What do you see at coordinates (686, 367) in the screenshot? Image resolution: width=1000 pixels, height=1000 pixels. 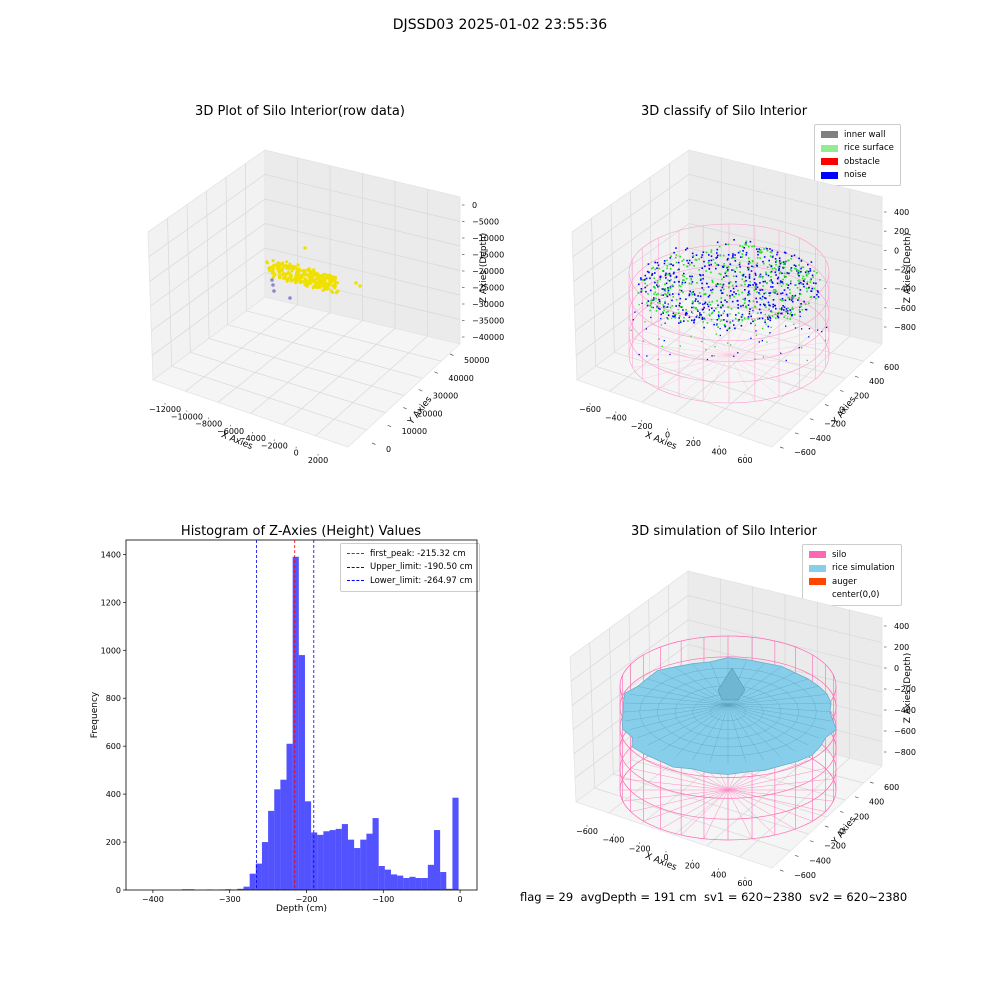 I see `classify-silo-spoke` at bounding box center [686, 367].